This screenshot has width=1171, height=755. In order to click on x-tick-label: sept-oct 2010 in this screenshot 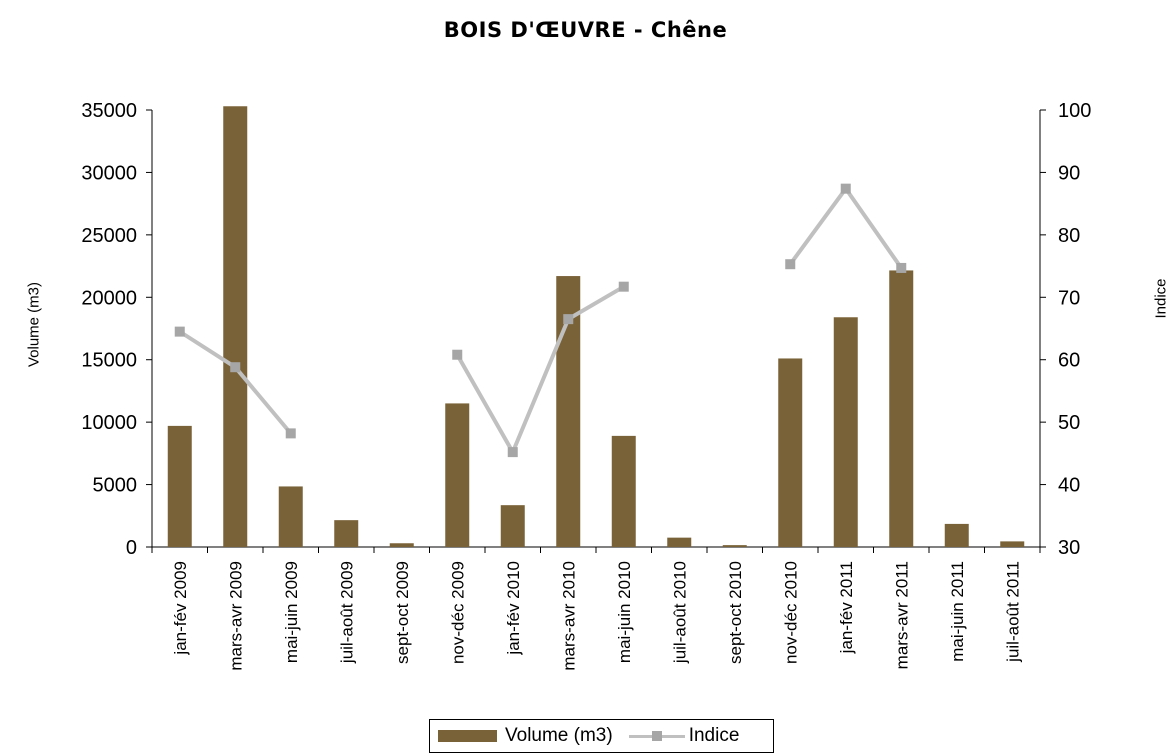, I will do `click(735, 612)`.